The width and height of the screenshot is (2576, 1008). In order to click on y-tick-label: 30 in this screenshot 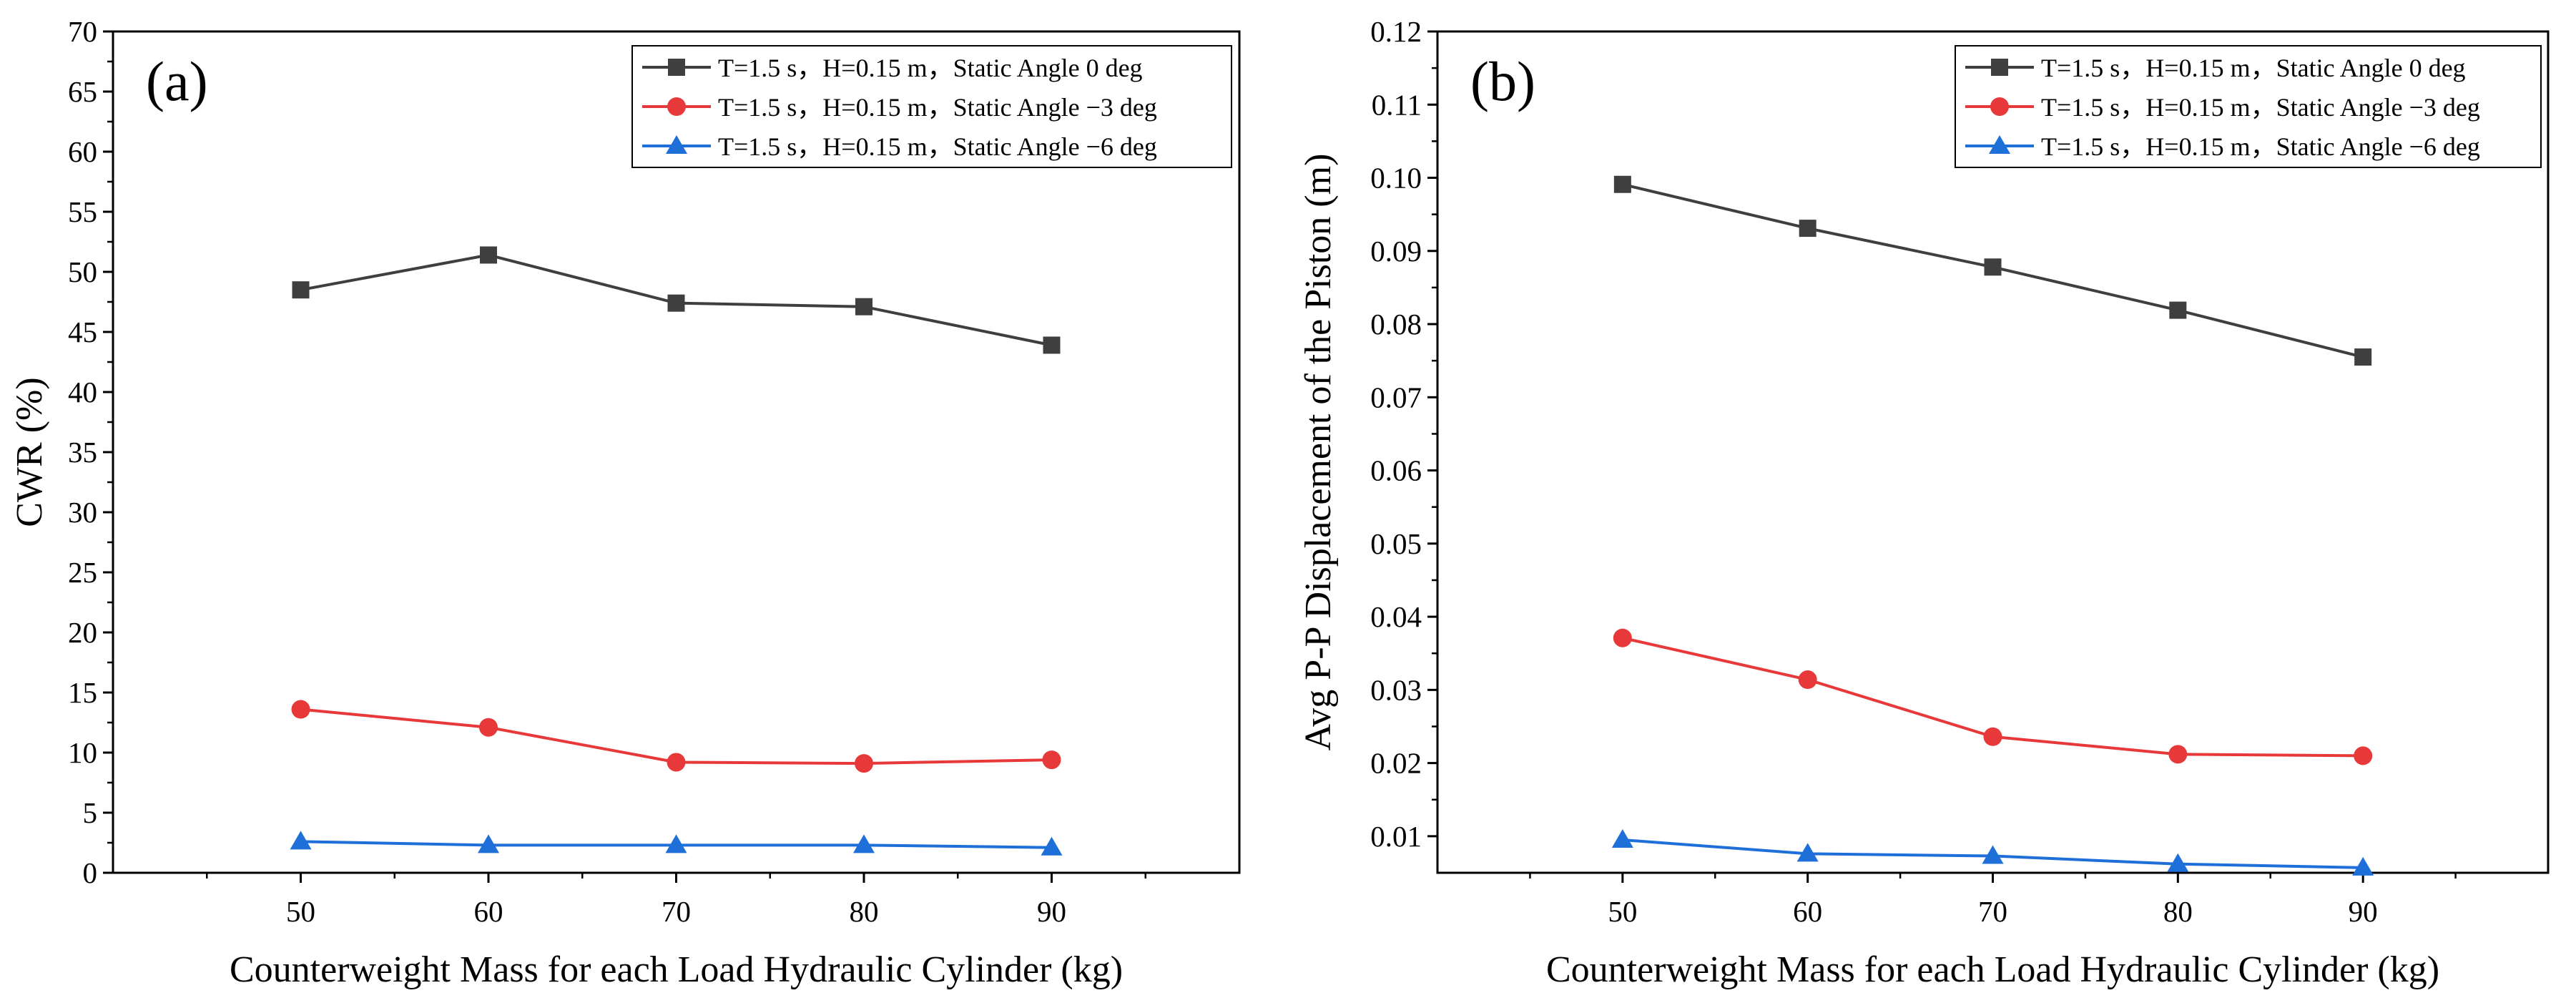, I will do `click(83, 512)`.